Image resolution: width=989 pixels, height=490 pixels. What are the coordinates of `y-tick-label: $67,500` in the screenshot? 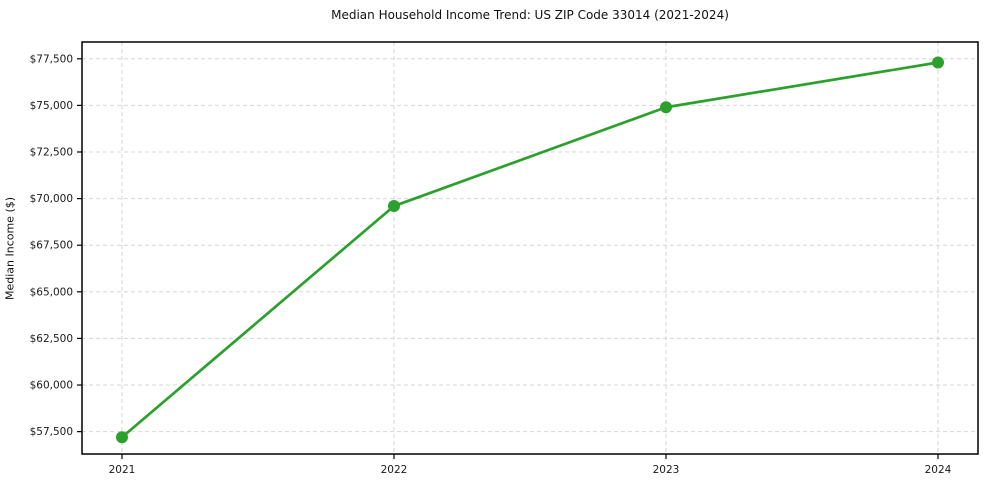 It's located at (51, 246).